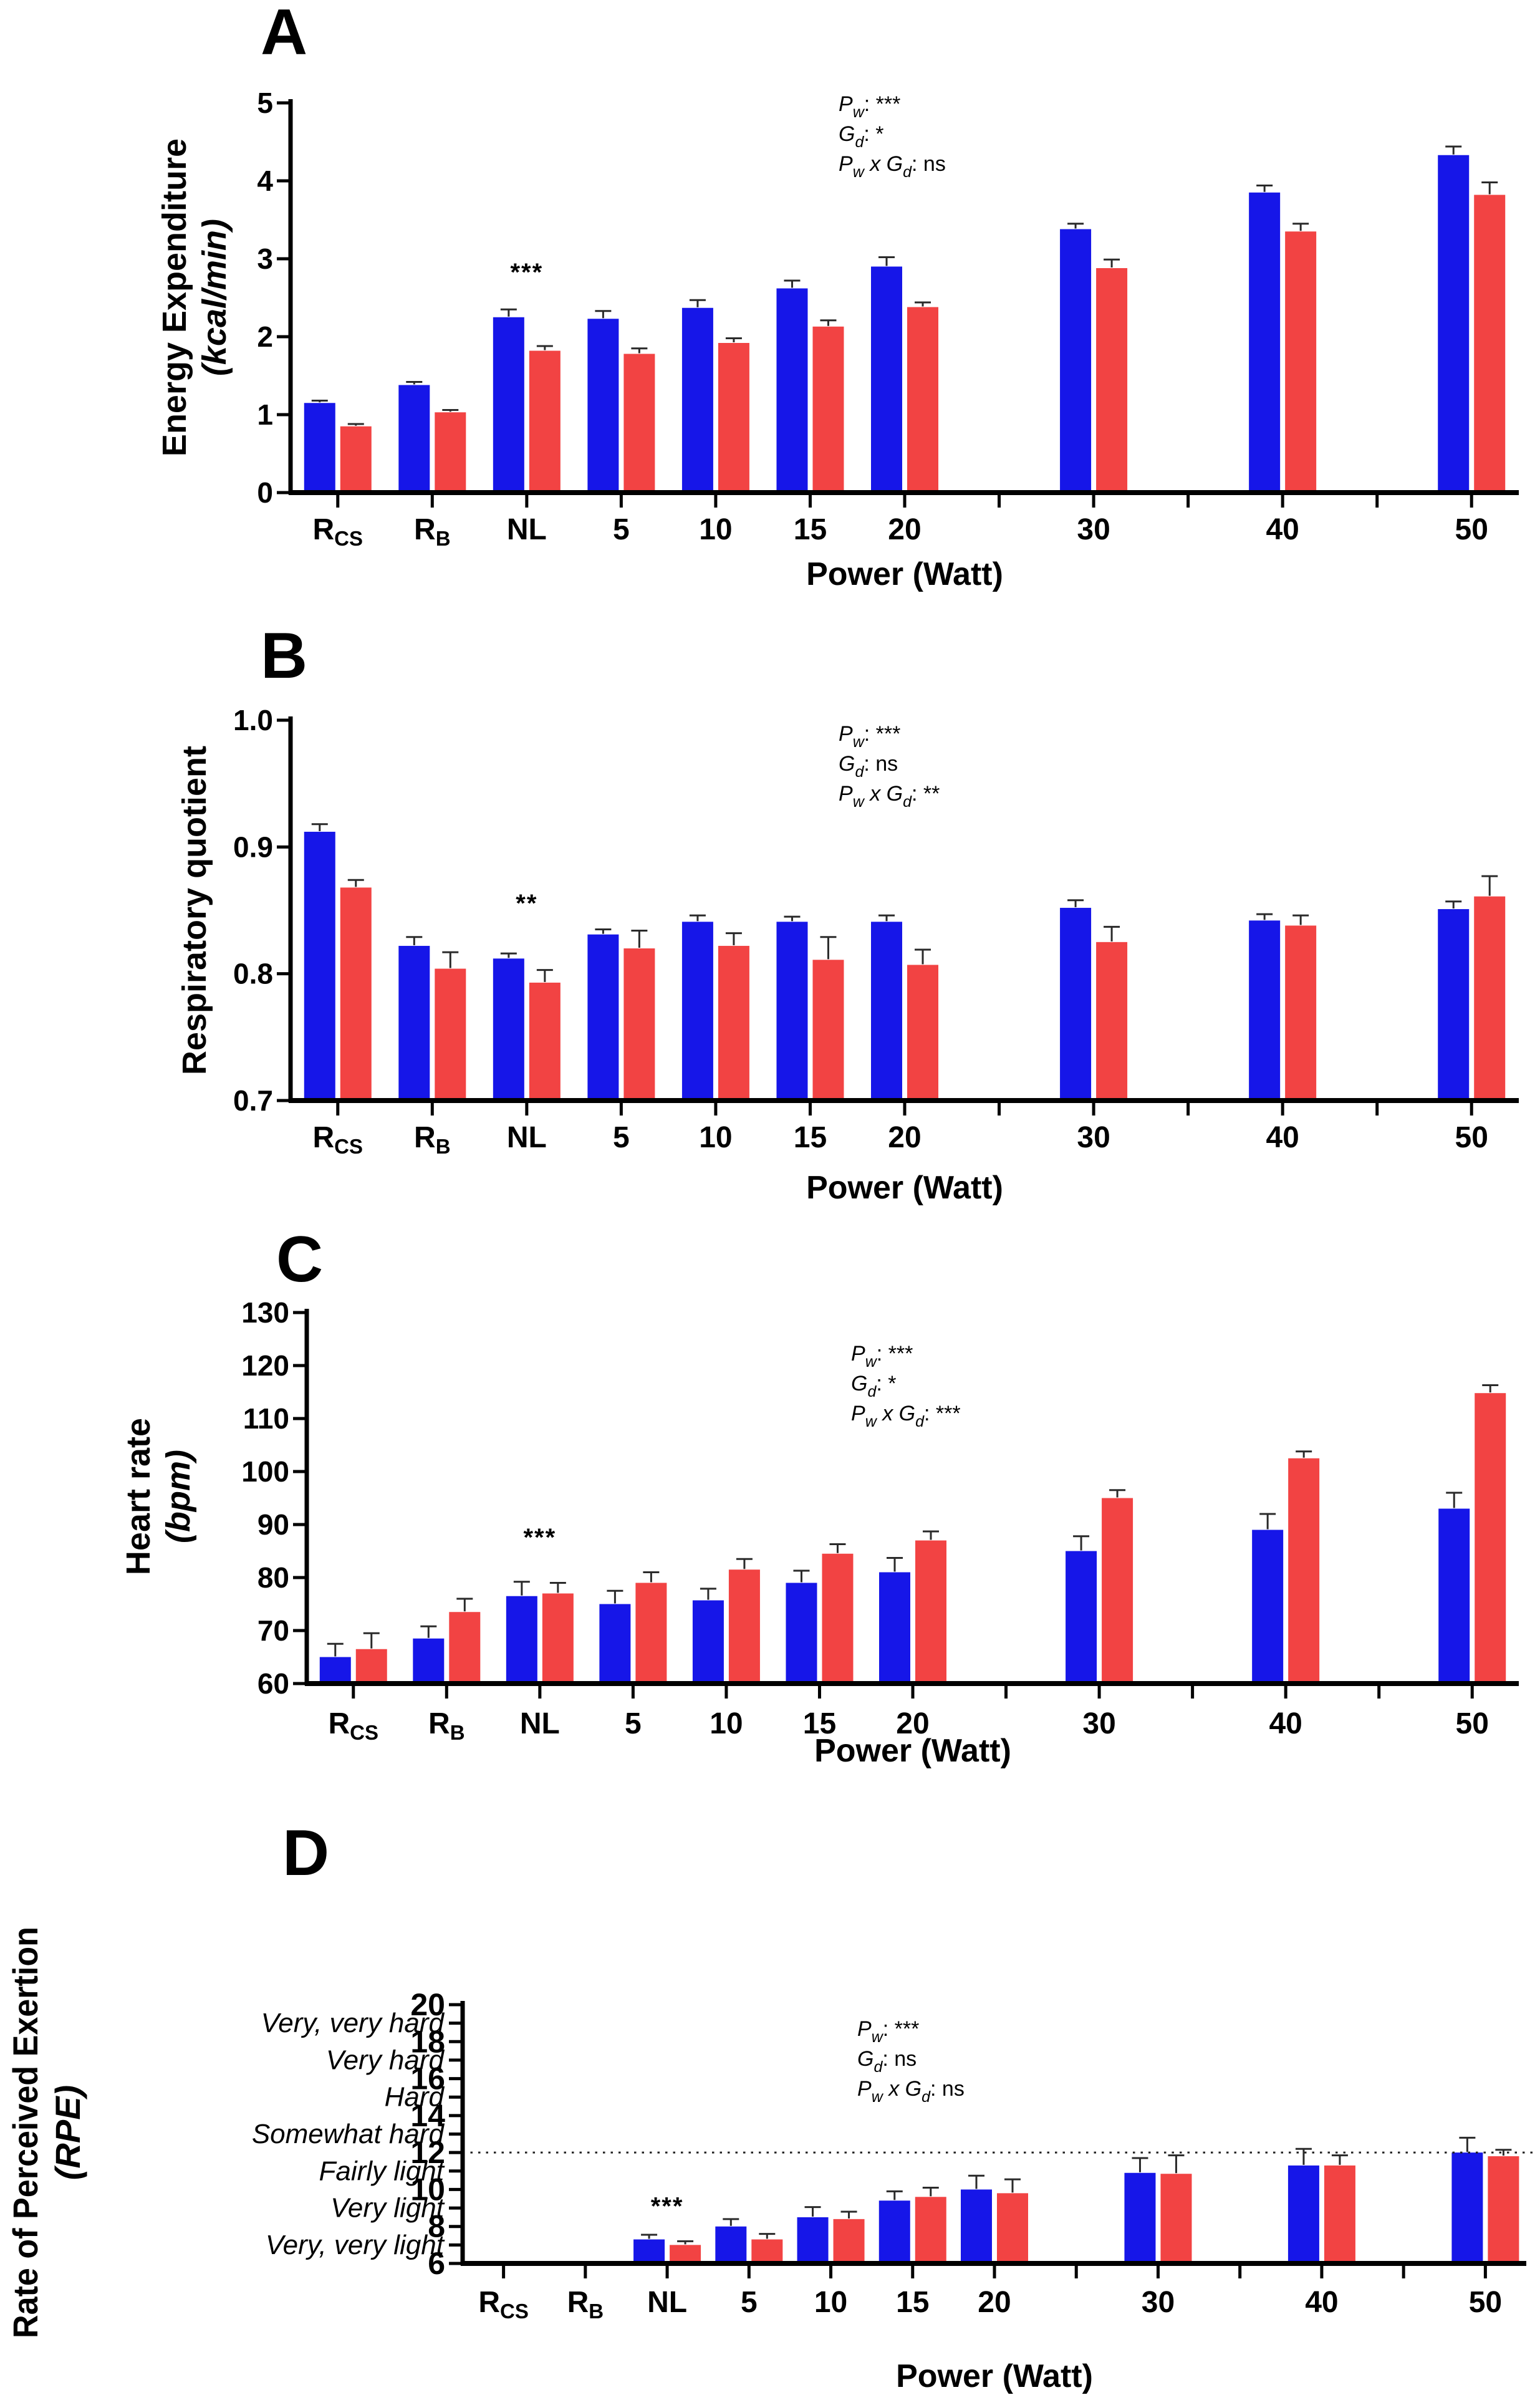  I want to click on panel-label-b: B, so click(284, 656).